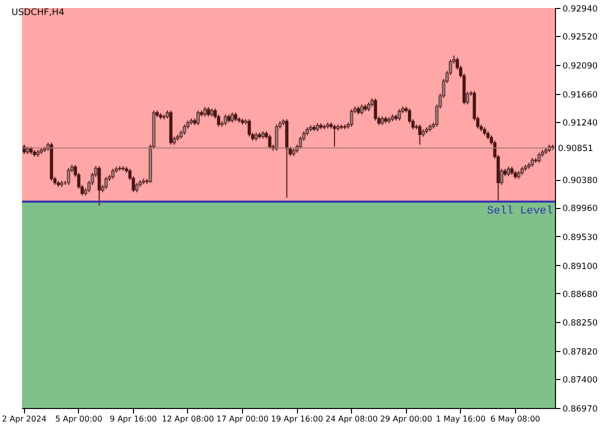  Describe the element at coordinates (580, 295) in the screenshot. I see `y-tick-label: 0.88680` at that location.